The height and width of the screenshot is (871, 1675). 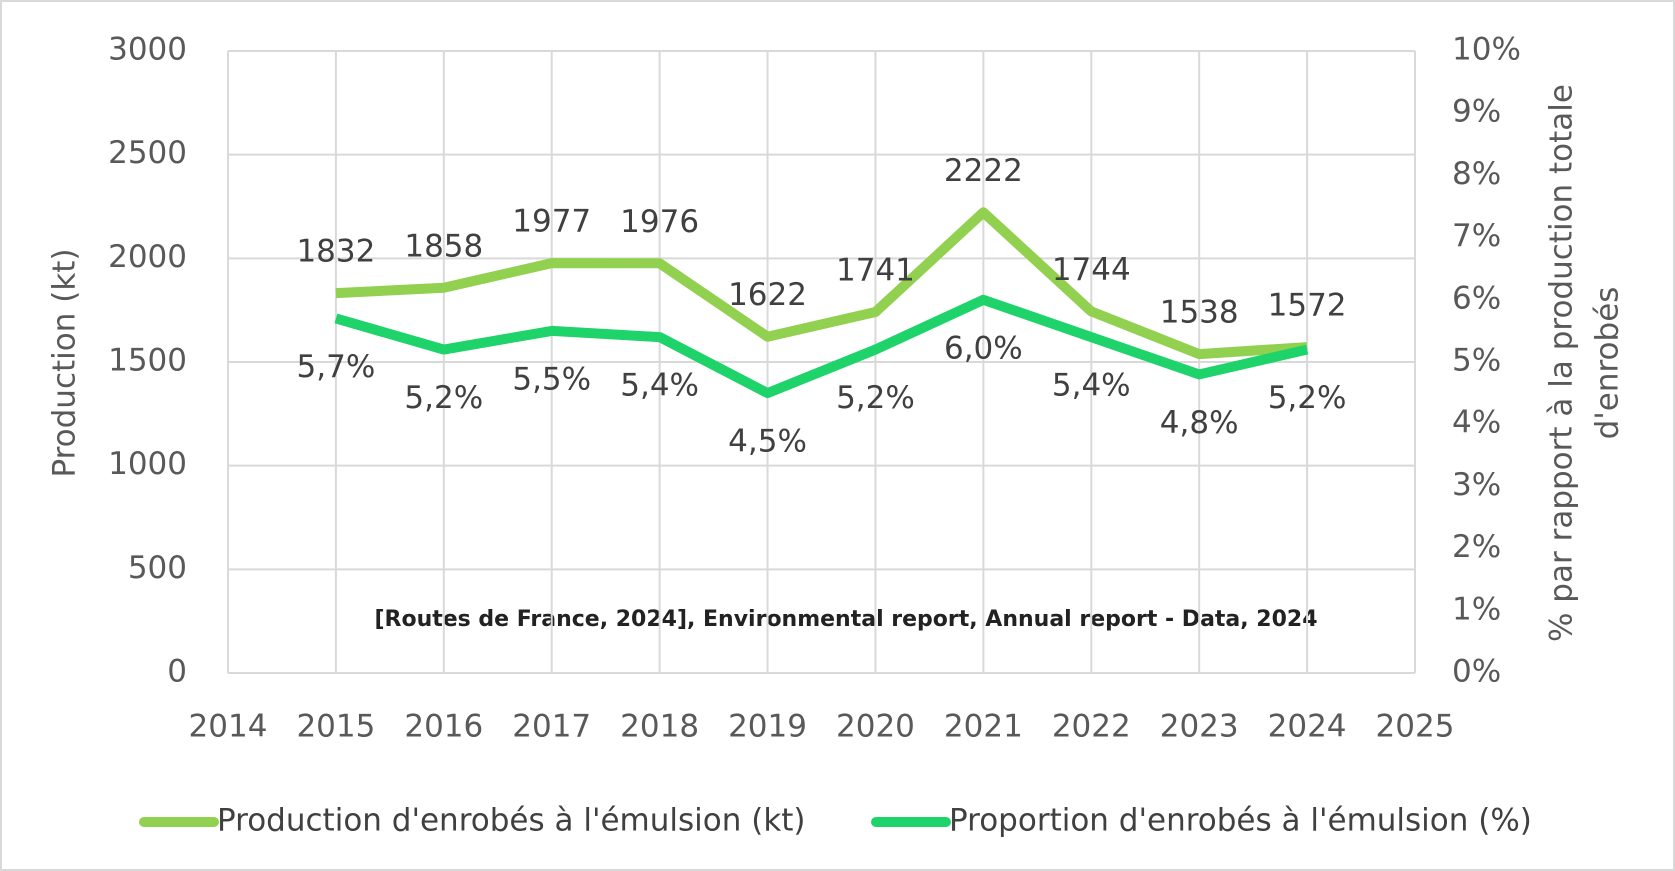 I want to click on y2-tick-label: 5%, so click(x=1476, y=361).